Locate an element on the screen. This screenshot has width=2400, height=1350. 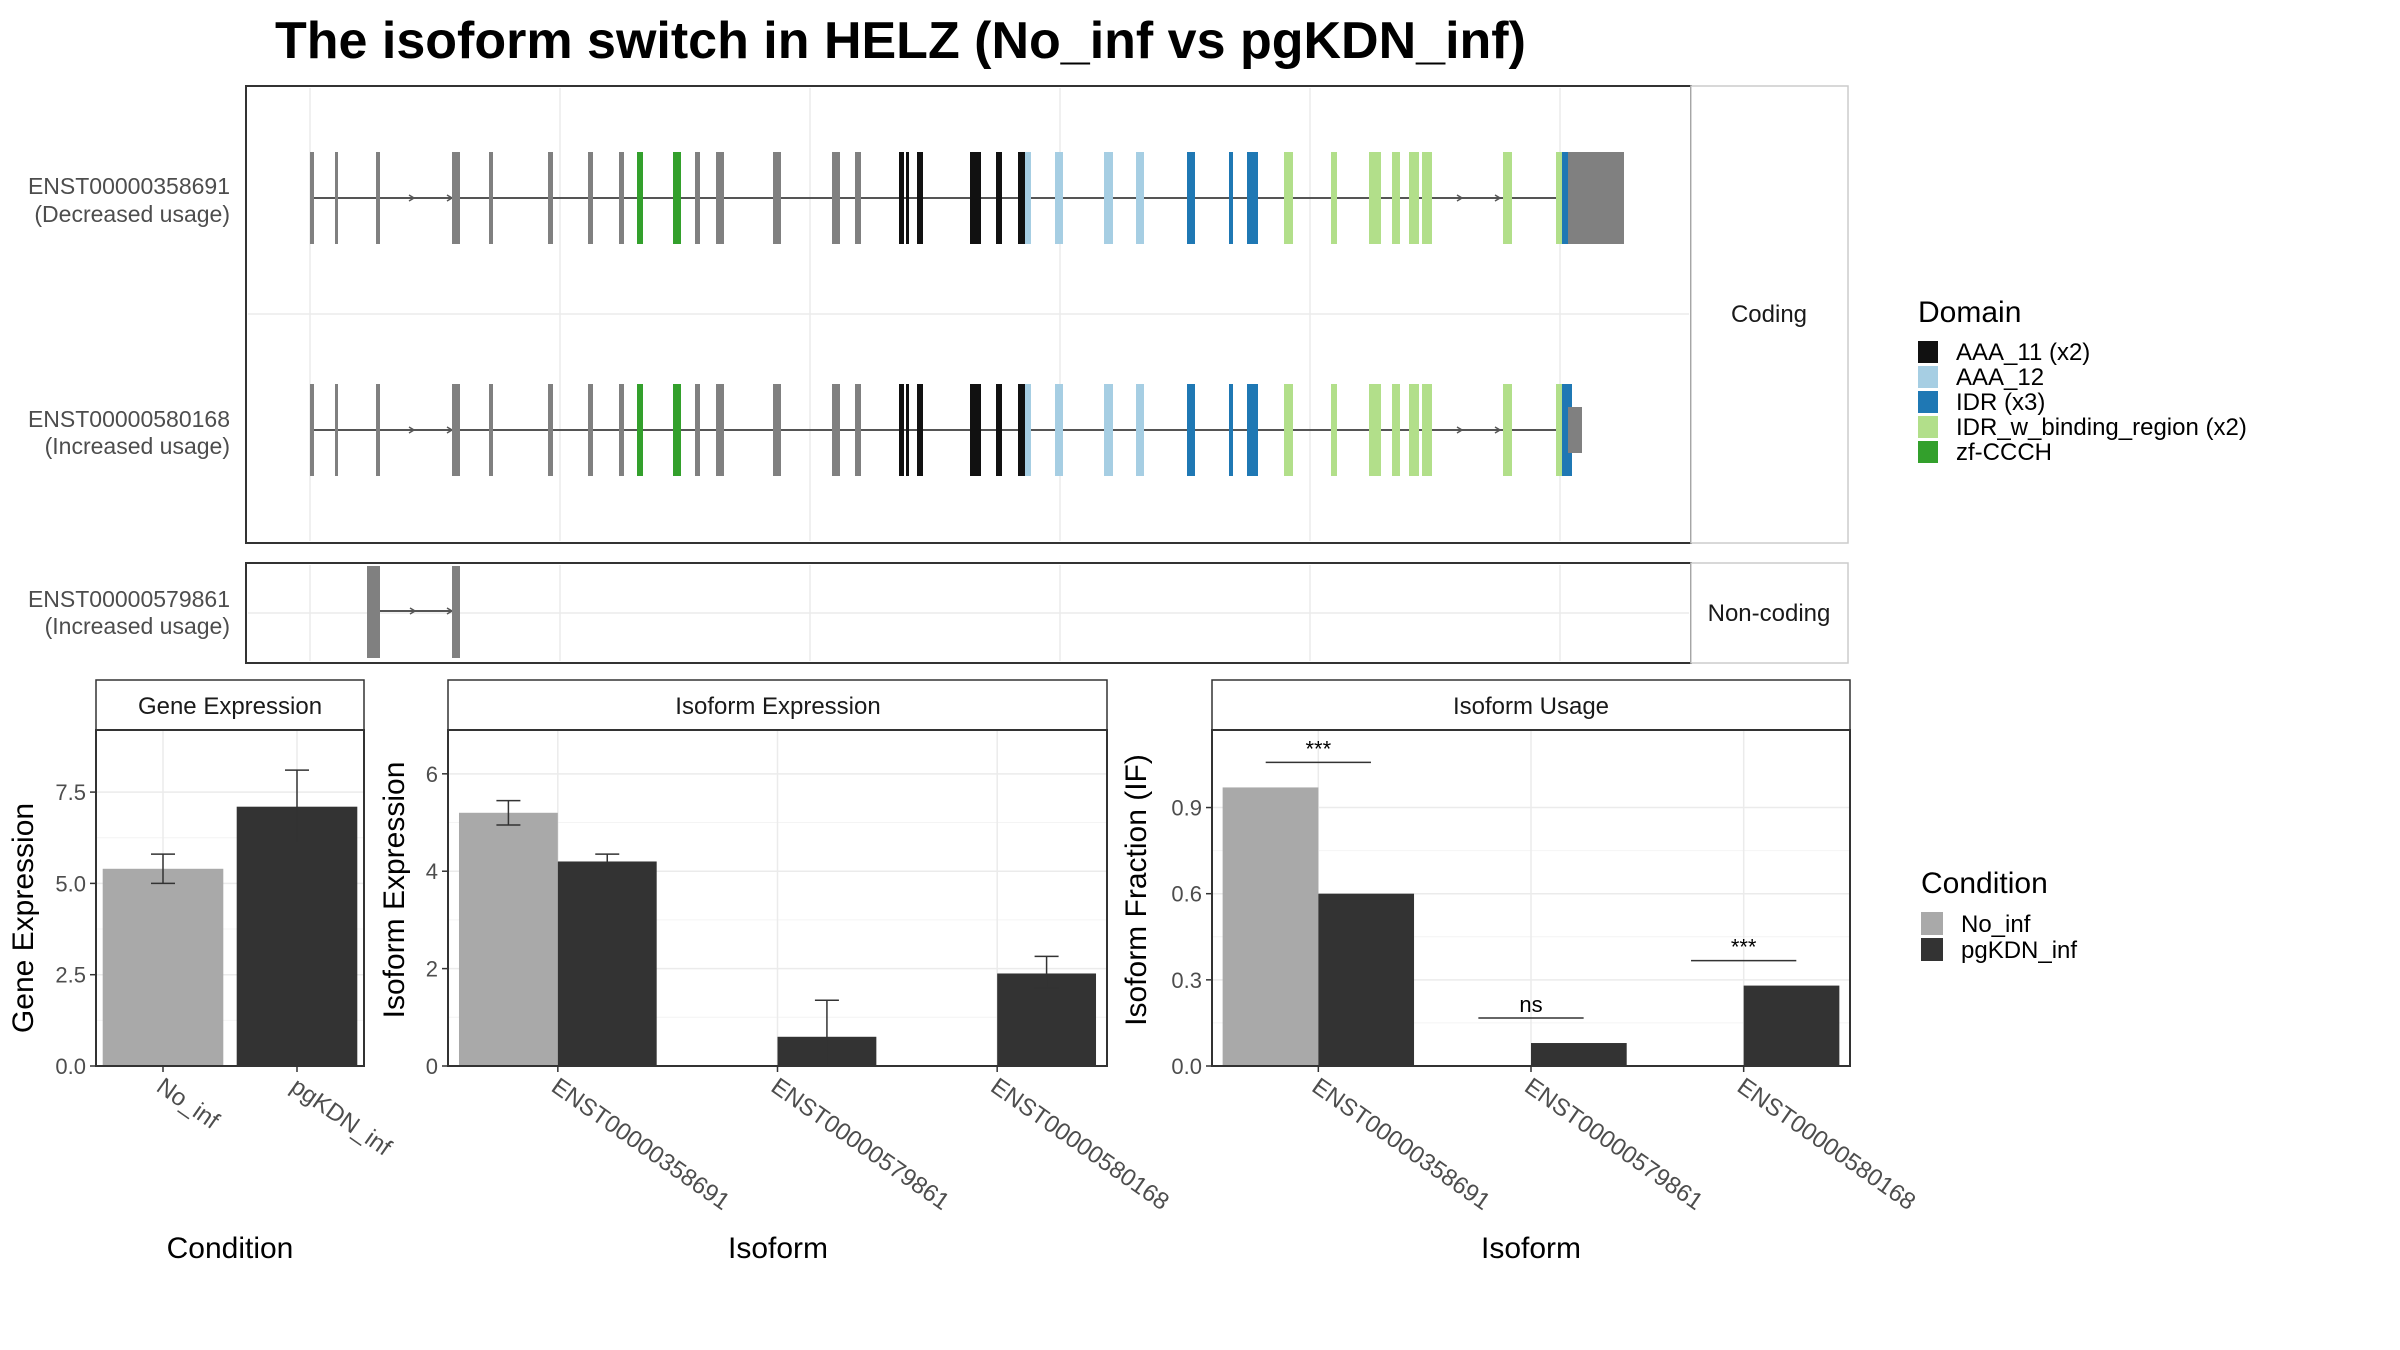
significance-label: *** is located at coordinates (1744, 947).